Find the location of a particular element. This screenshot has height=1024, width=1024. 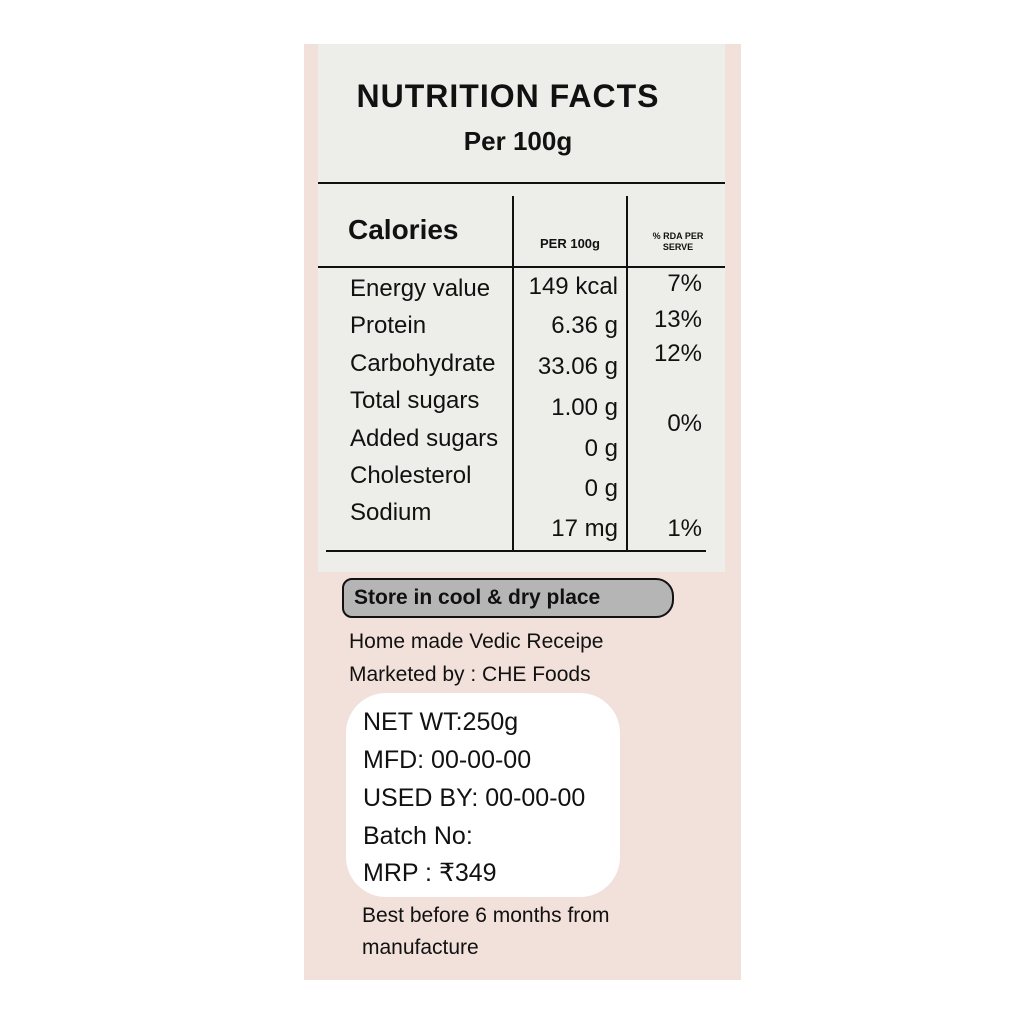

footer-note: Best before 6 months from manufacture is located at coordinates (486, 931).